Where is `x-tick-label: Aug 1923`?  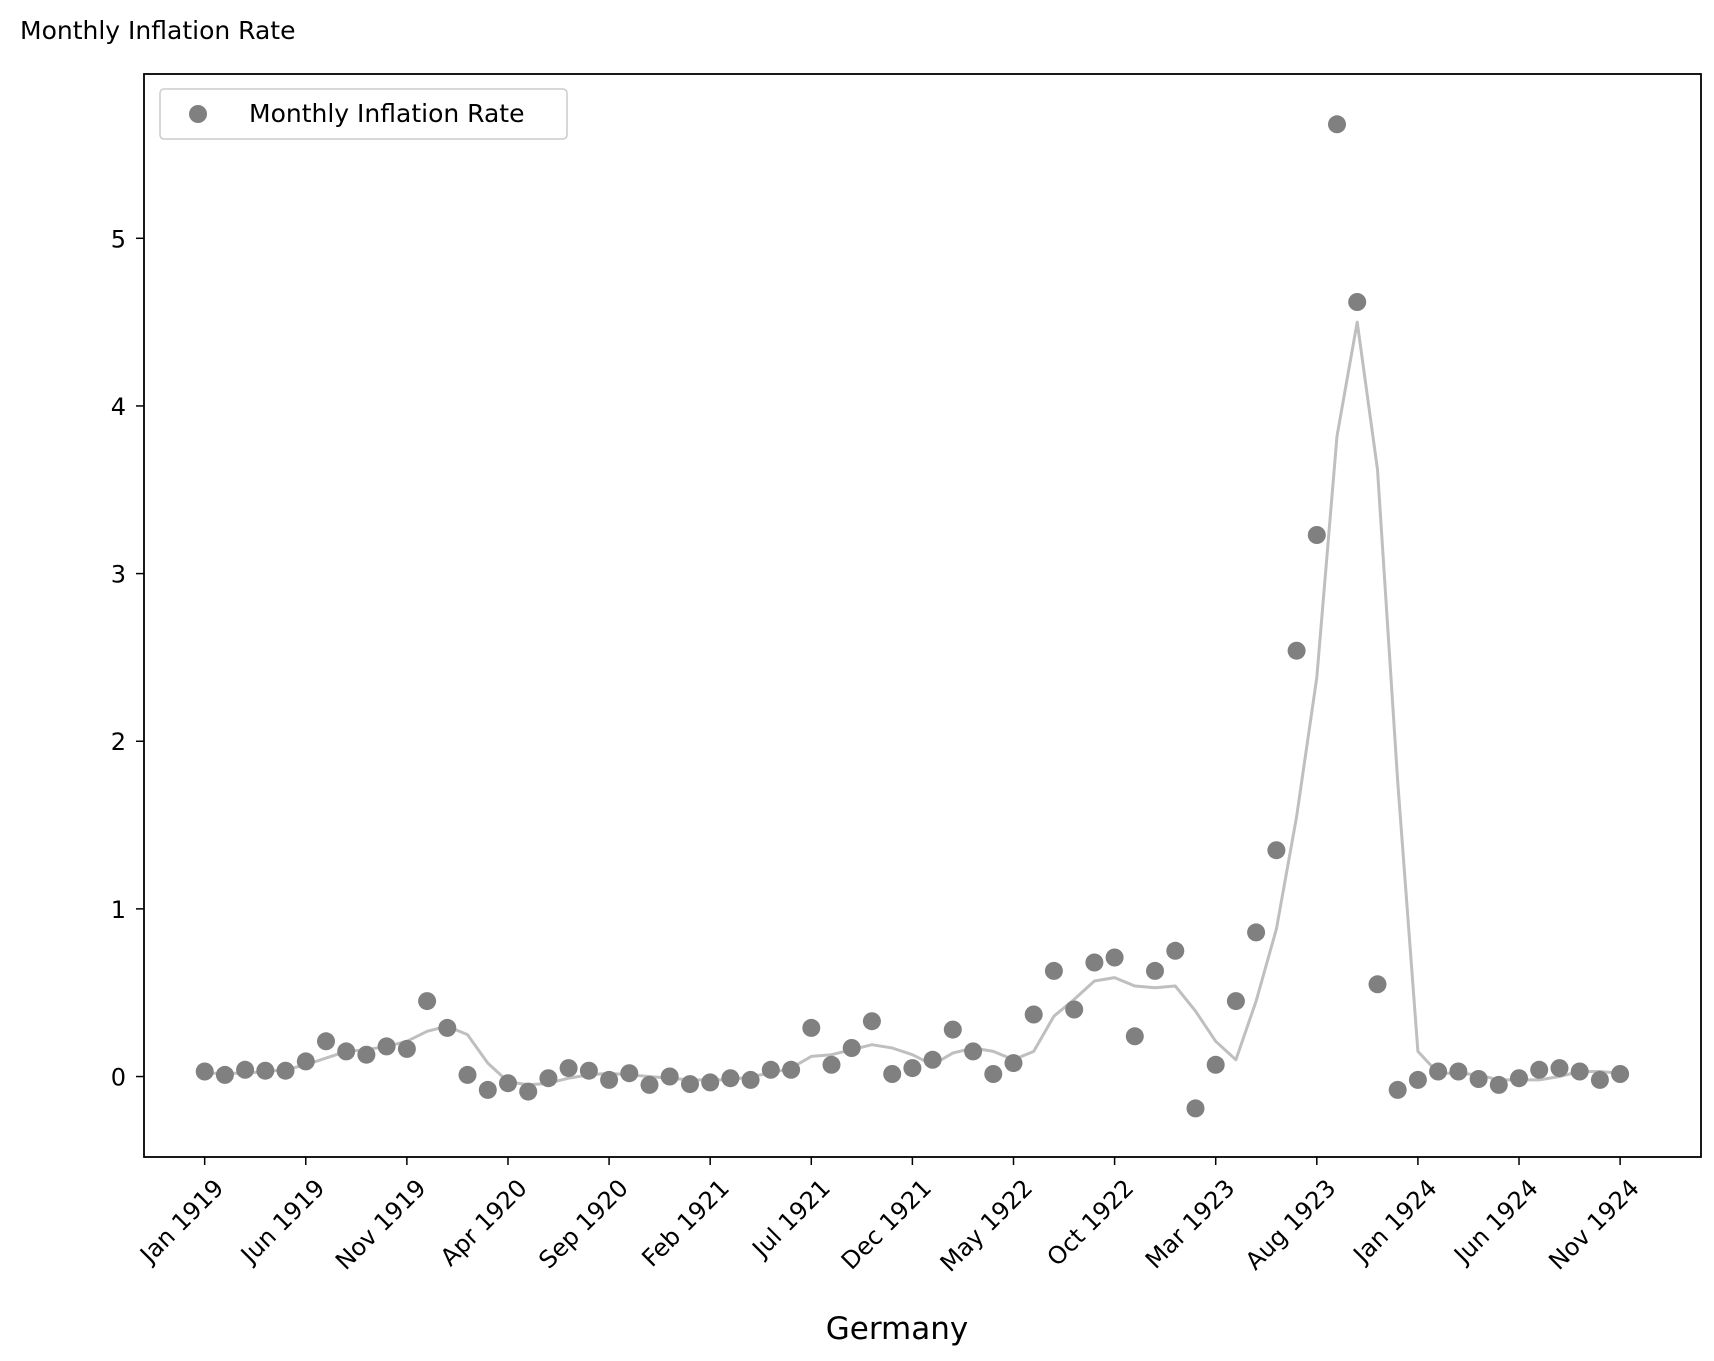
x-tick-label: Aug 1923 is located at coordinates (1291, 1225).